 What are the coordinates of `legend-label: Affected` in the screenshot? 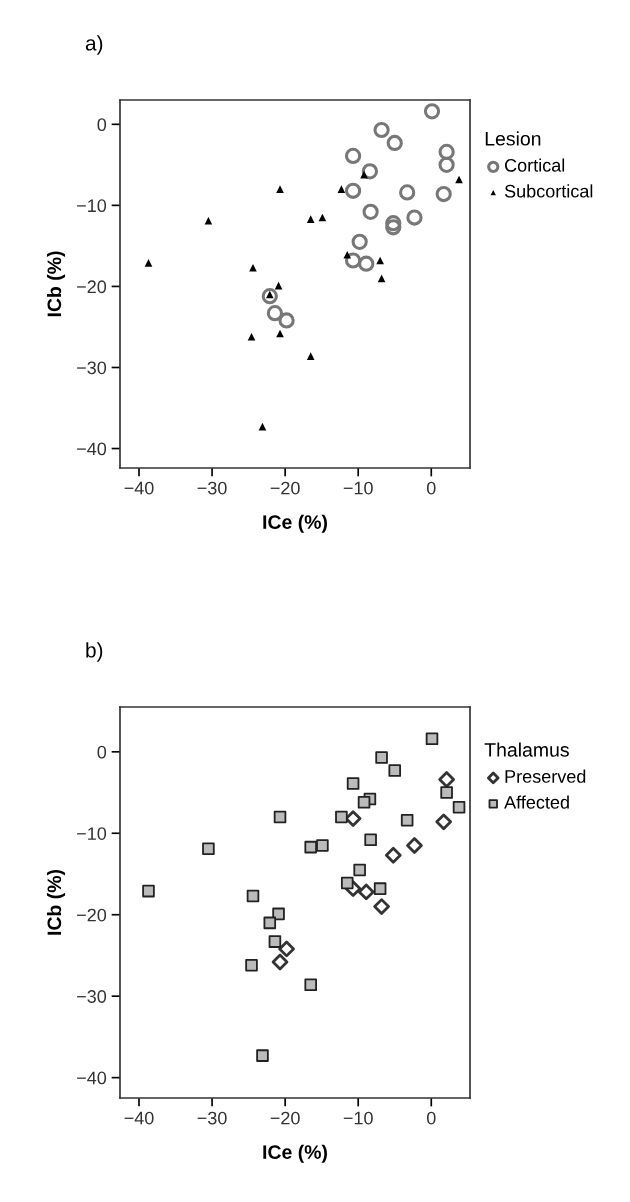 It's located at (536, 802).